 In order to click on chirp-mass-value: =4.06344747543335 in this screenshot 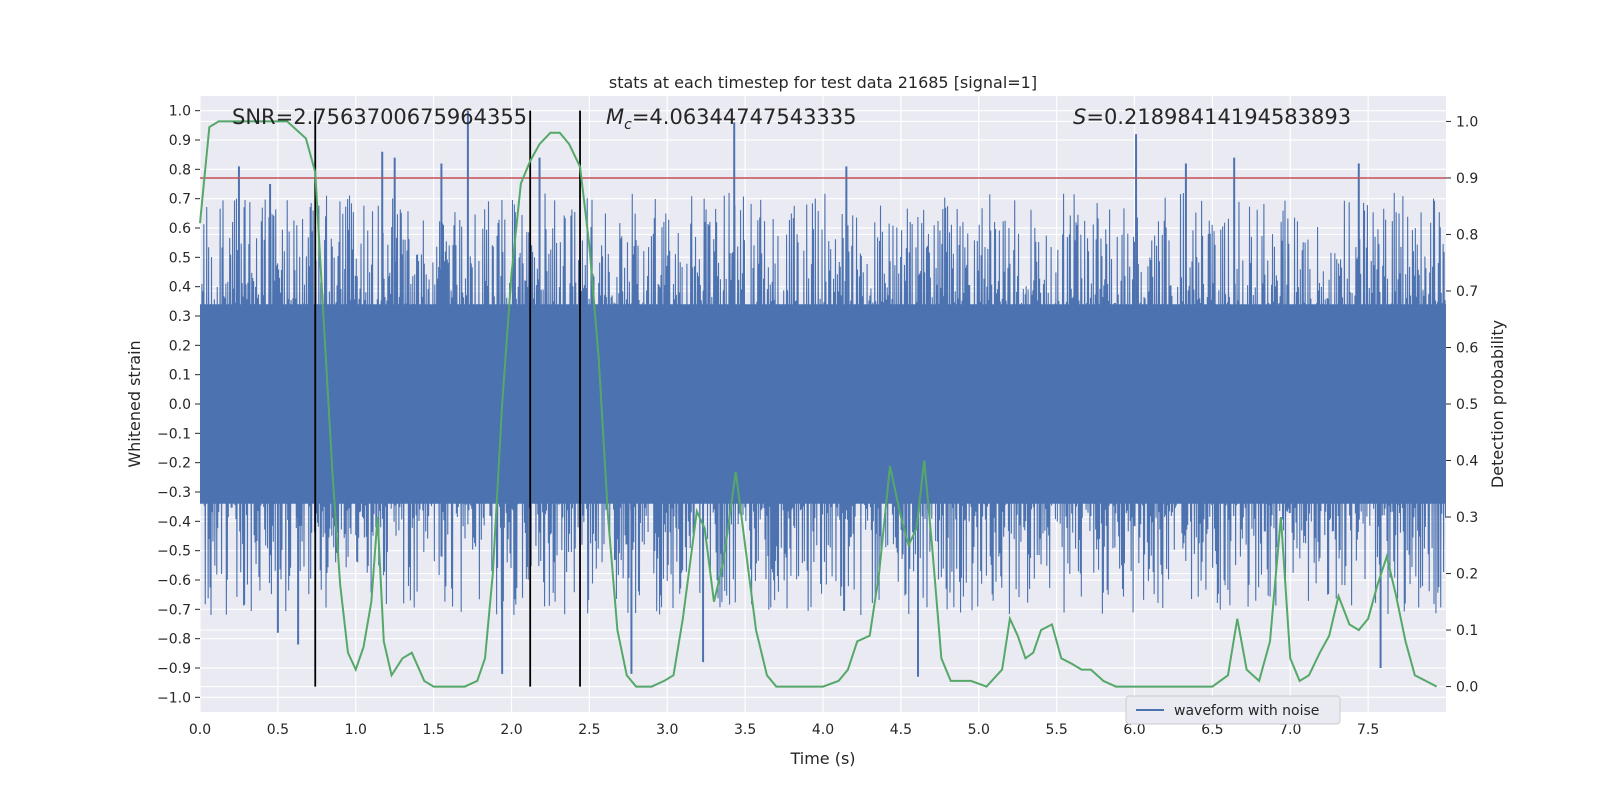, I will do `click(744, 117)`.